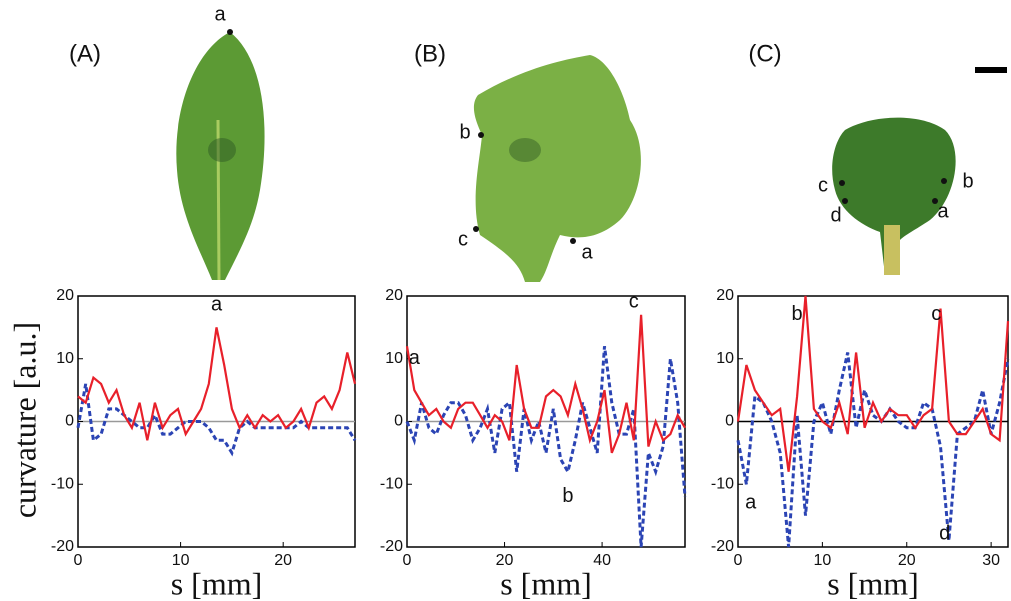 The width and height of the screenshot is (1011, 601). What do you see at coordinates (991, 560) in the screenshot?
I see `x-tick-label: 30` at bounding box center [991, 560].